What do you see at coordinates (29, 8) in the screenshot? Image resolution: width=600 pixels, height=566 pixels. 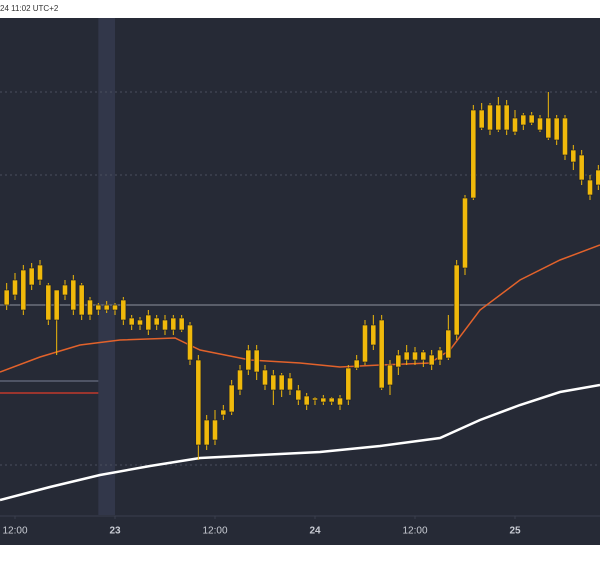 I see `header-time: 24 11:02 UTC+2` at bounding box center [29, 8].